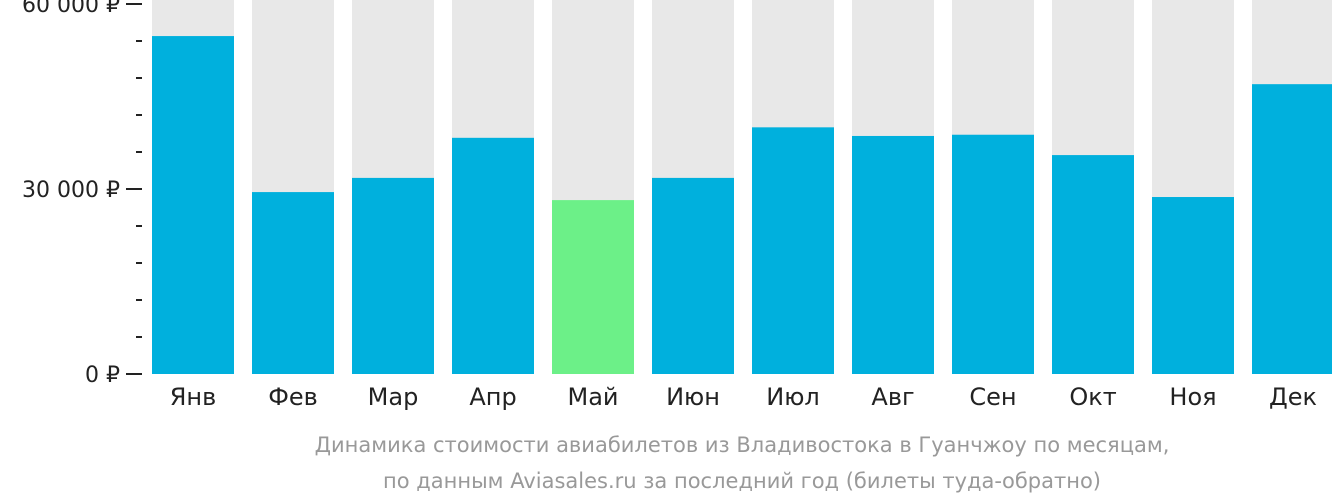 Image resolution: width=1332 pixels, height=502 pixels. What do you see at coordinates (71, 9) in the screenshot?
I see `y-tick-label: 60 000 ₽` at bounding box center [71, 9].